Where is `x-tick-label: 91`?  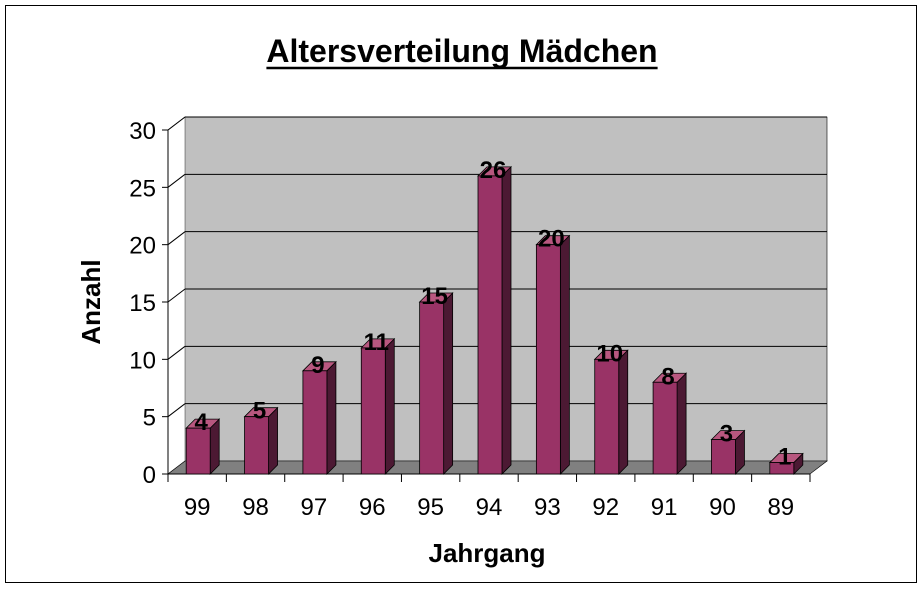
x-tick-label: 91 is located at coordinates (664, 507).